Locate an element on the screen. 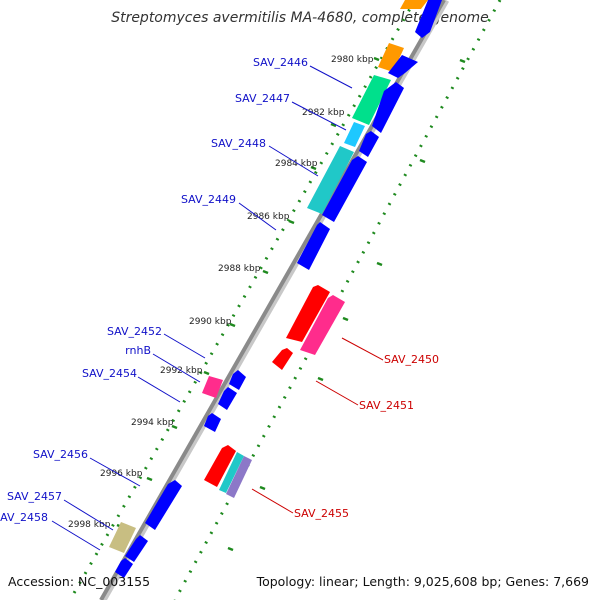 Image resolution: width=600 pixels, height=600 pixels. ruler-label: 2984 kbp is located at coordinates (296, 164).